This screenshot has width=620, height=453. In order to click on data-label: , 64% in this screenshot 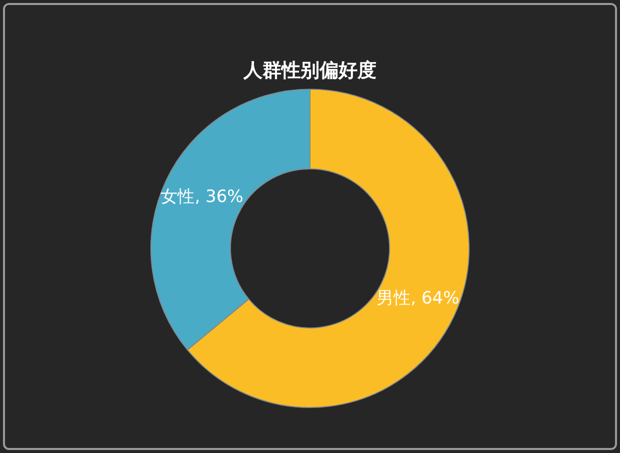, I will do `click(435, 298)`.